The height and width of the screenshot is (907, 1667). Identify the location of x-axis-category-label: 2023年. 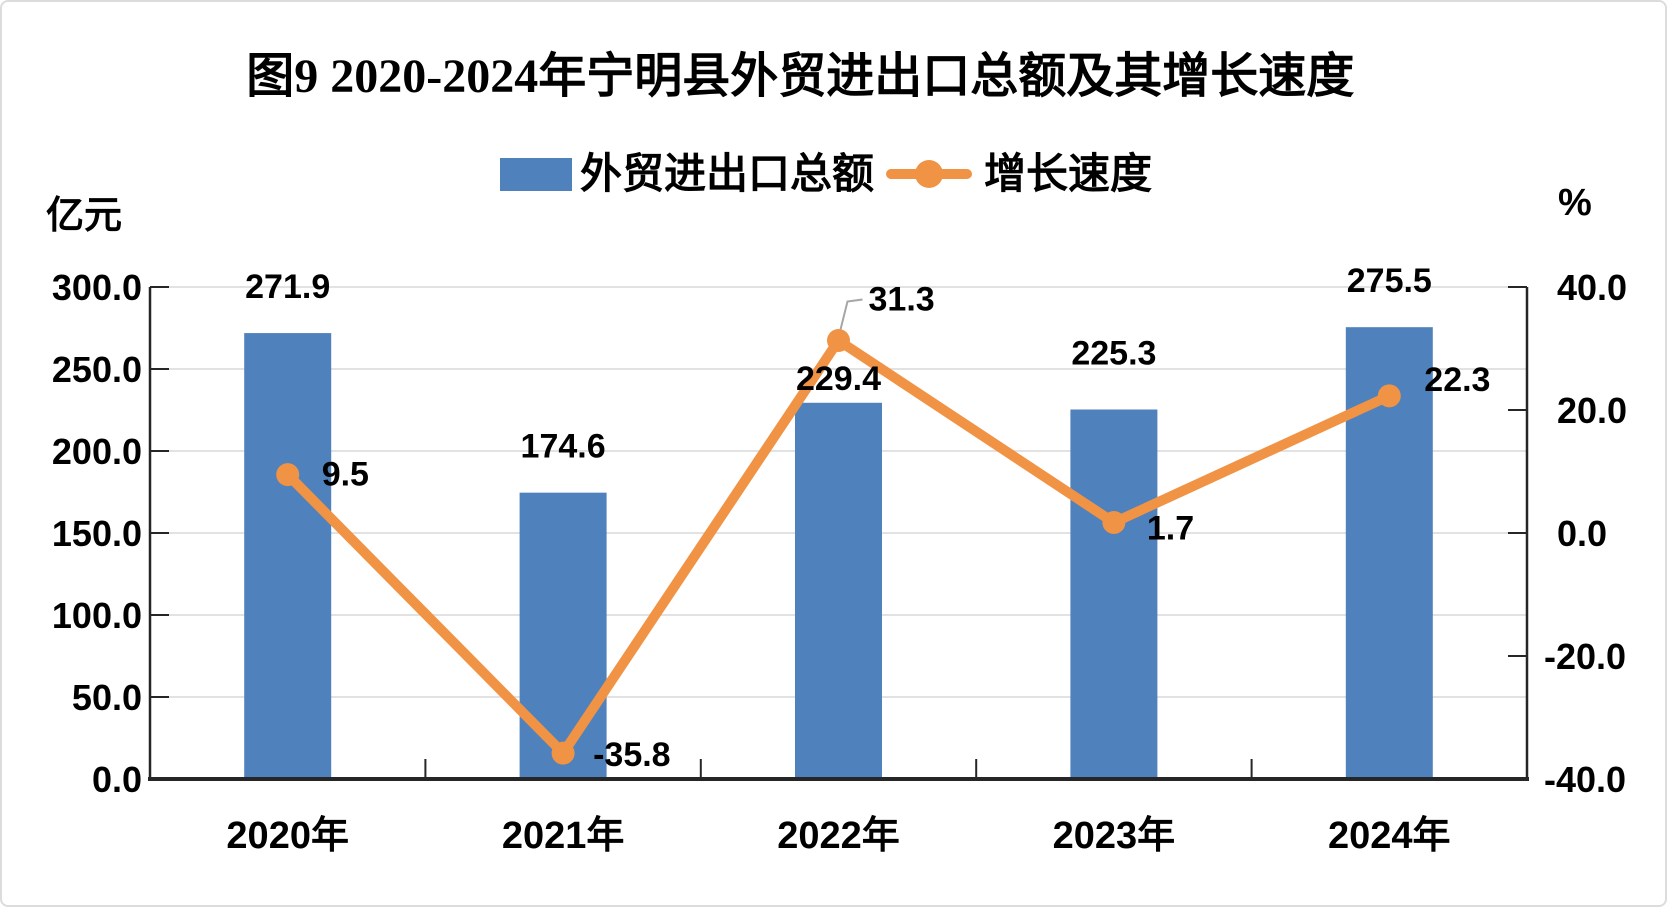
(1114, 836).